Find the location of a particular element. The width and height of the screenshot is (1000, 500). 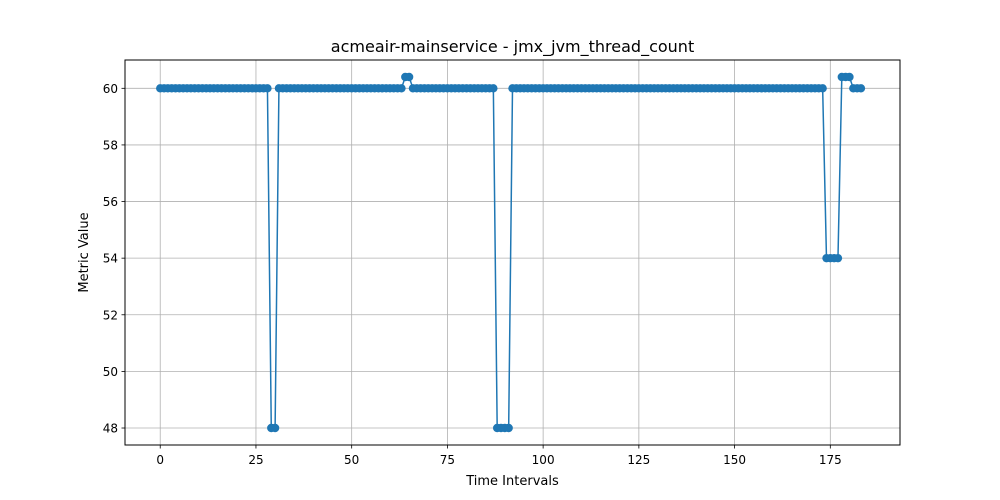

y-tick-label: 52 is located at coordinates (110, 315).